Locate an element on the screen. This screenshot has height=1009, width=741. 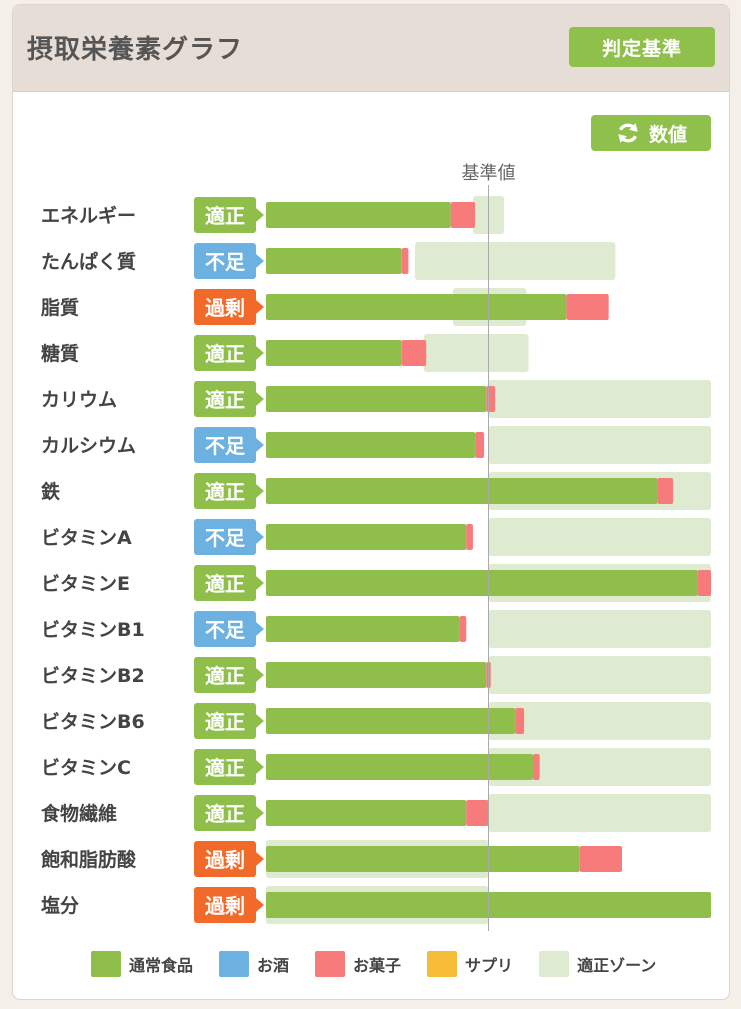
legend-item-zone: 適正ゾーン is located at coordinates (597, 964).